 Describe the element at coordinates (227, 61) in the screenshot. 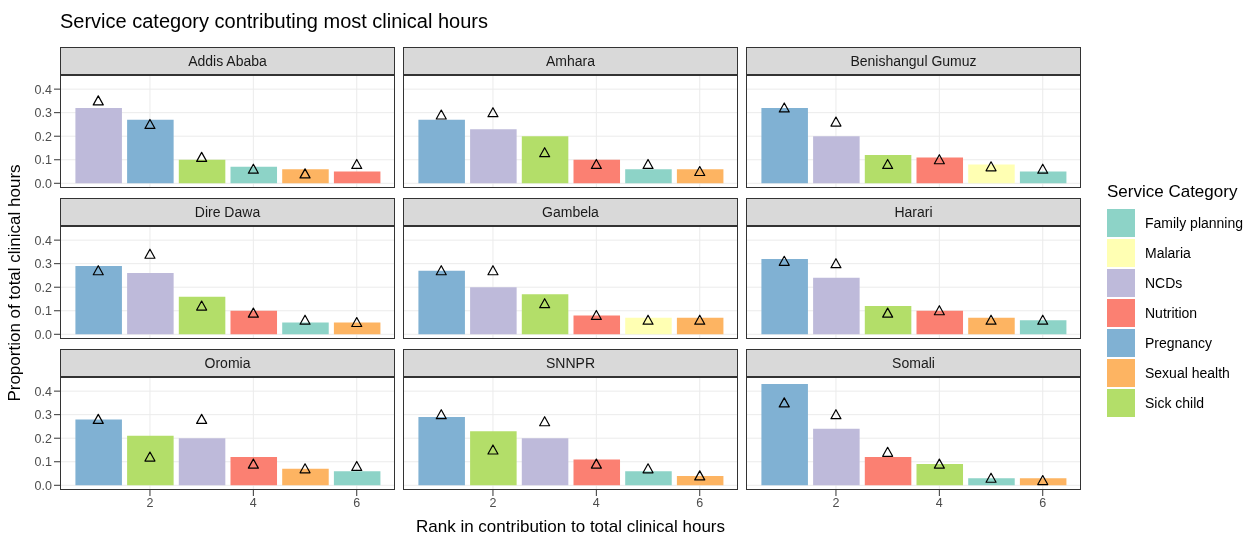

I see `chart-subtitle: Addis Ababa` at that location.